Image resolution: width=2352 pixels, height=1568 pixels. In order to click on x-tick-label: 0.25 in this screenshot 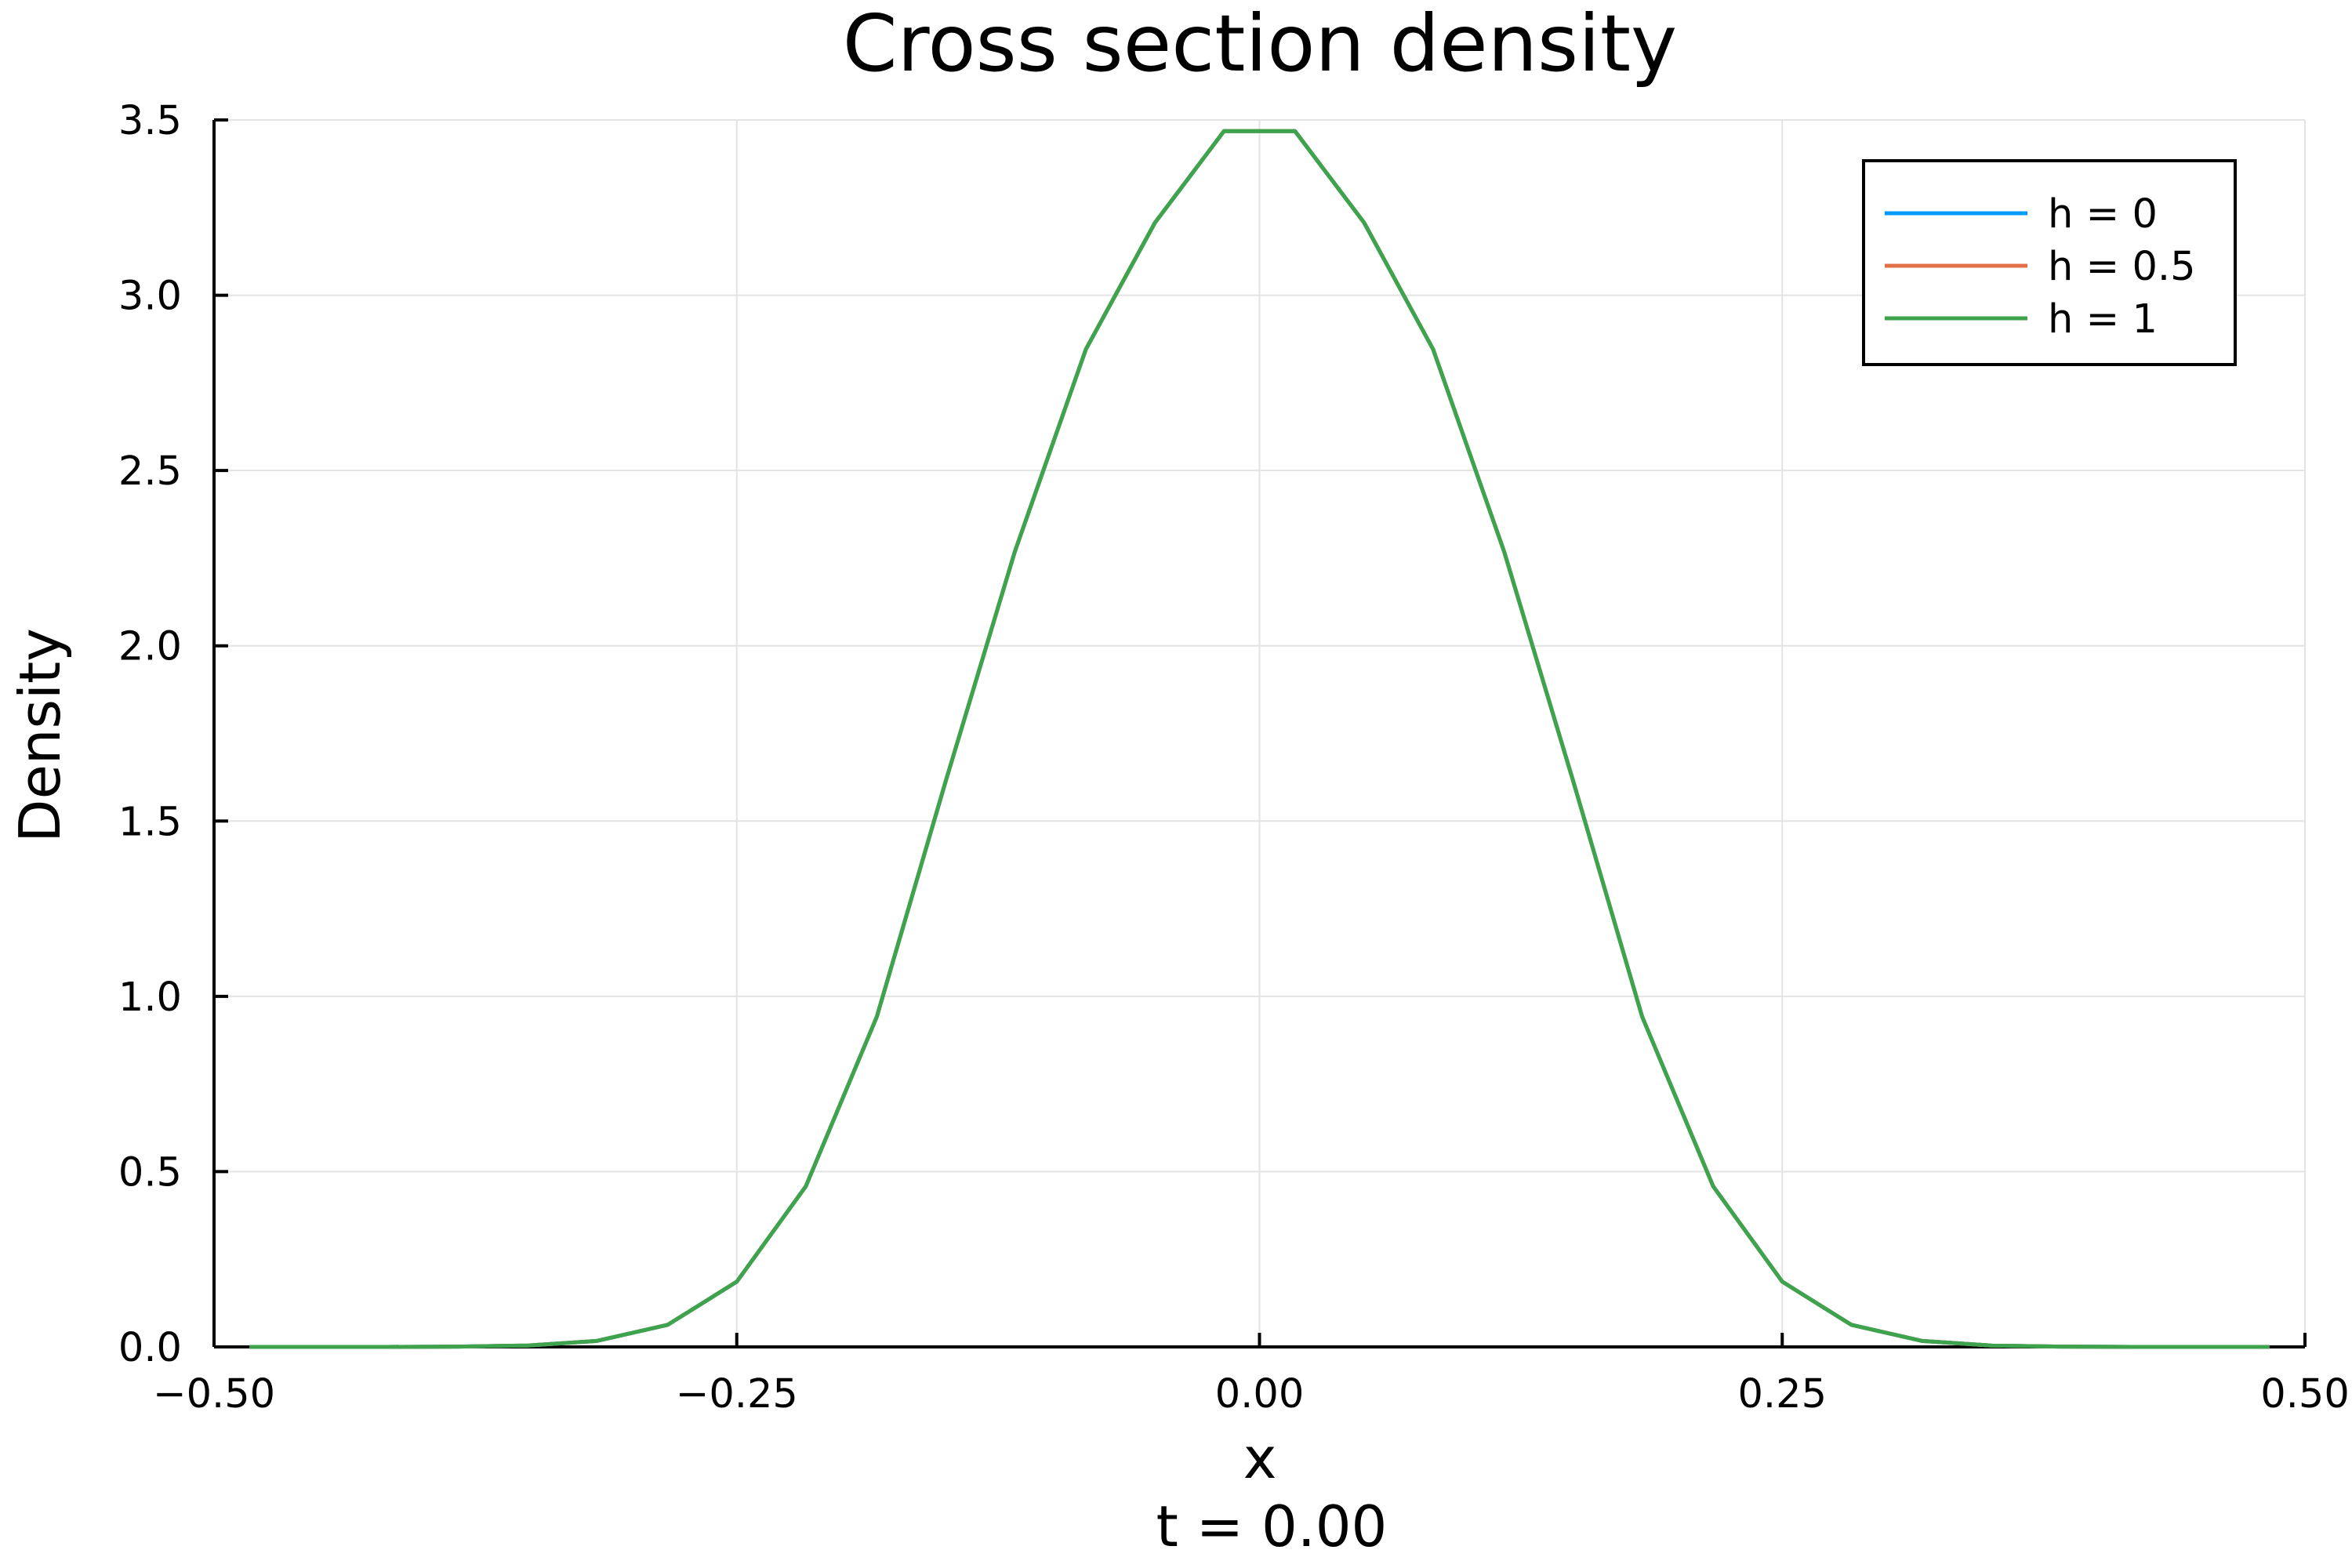, I will do `click(1782, 1394)`.